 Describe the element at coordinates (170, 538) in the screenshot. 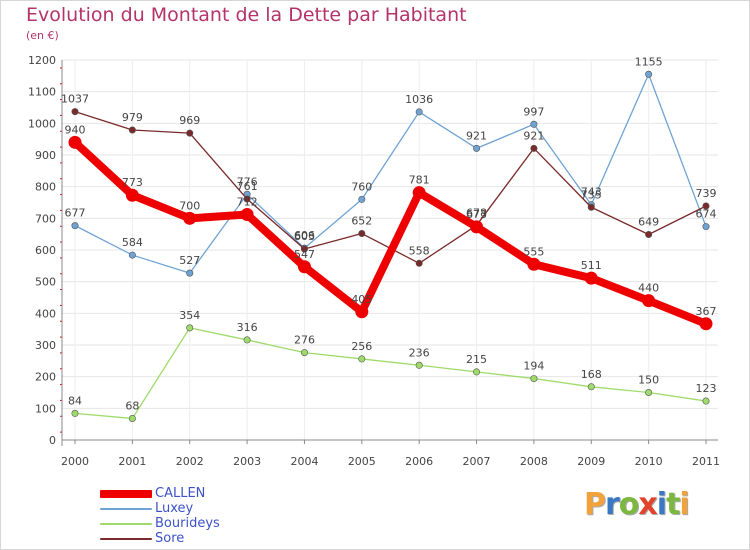

I see `legend-label-sore: Sore` at that location.